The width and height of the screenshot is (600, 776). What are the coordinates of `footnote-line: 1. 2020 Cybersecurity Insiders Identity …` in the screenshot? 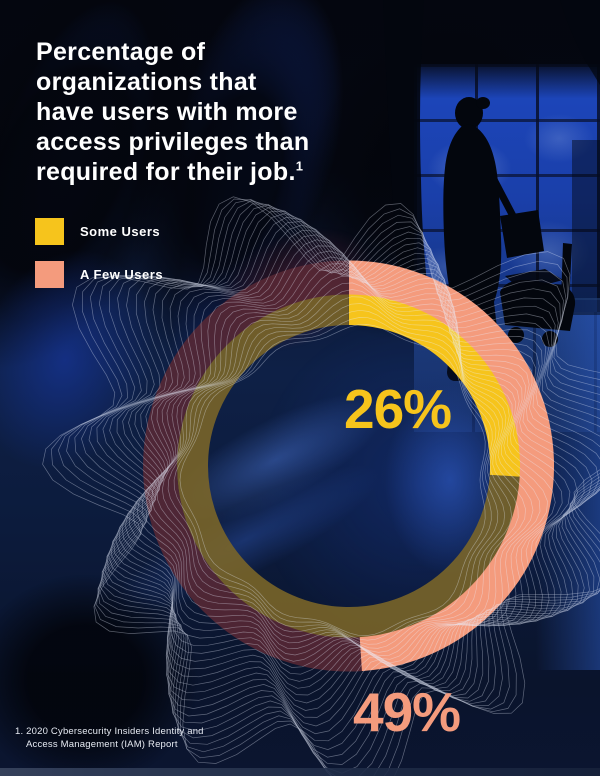 It's located at (109, 731).